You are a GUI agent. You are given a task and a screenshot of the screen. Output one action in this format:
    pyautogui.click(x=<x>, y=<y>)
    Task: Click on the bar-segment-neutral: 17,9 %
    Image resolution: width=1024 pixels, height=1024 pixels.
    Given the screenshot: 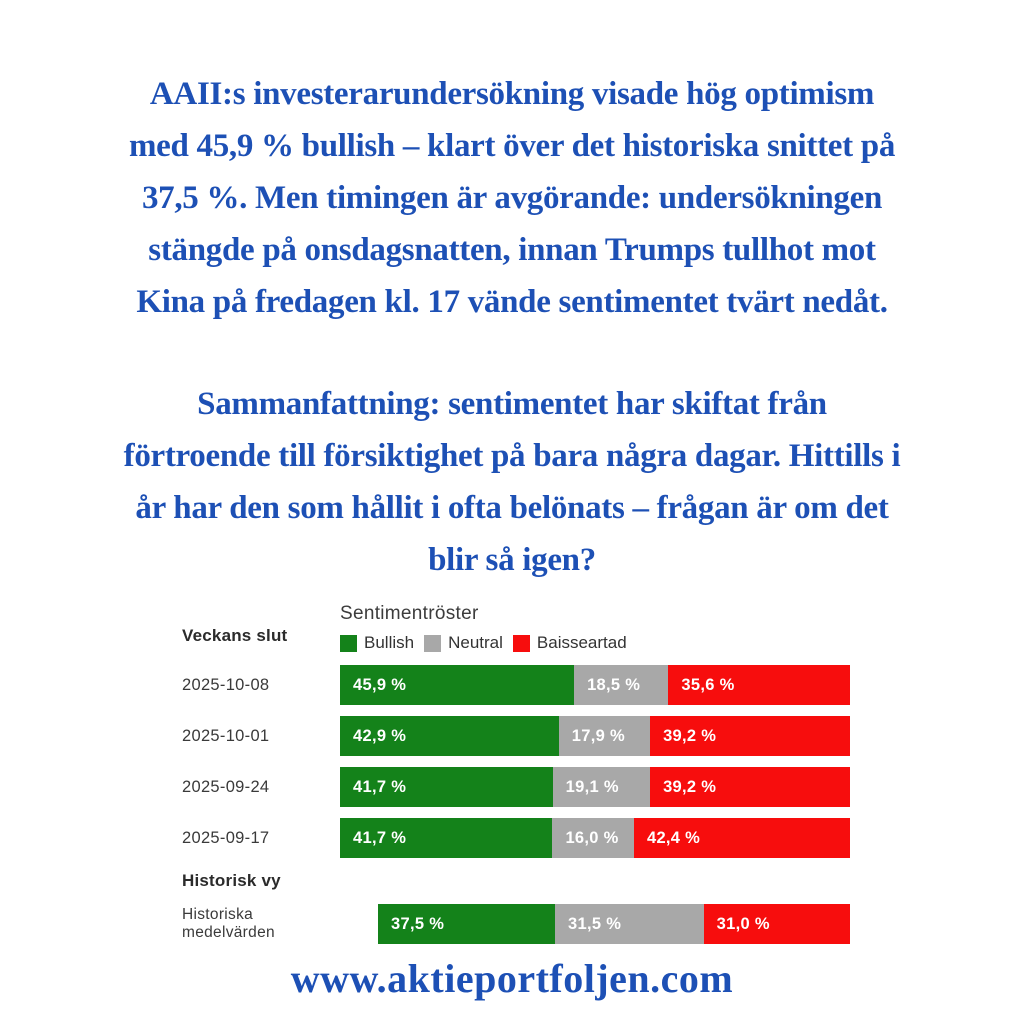 What is the action you would take?
    pyautogui.click(x=604, y=736)
    